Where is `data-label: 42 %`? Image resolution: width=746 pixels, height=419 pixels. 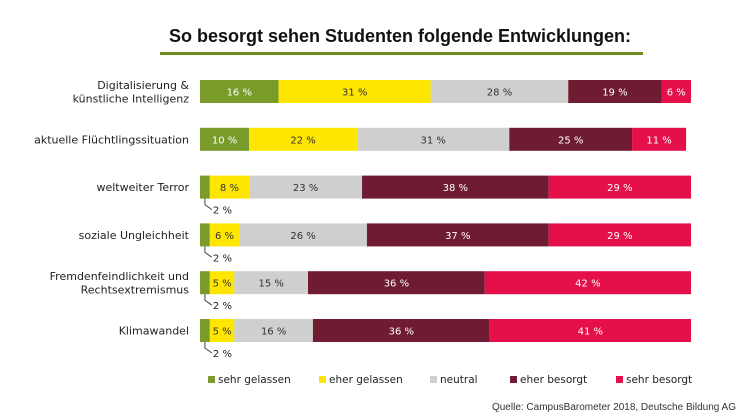 data-label: 42 % is located at coordinates (587, 284).